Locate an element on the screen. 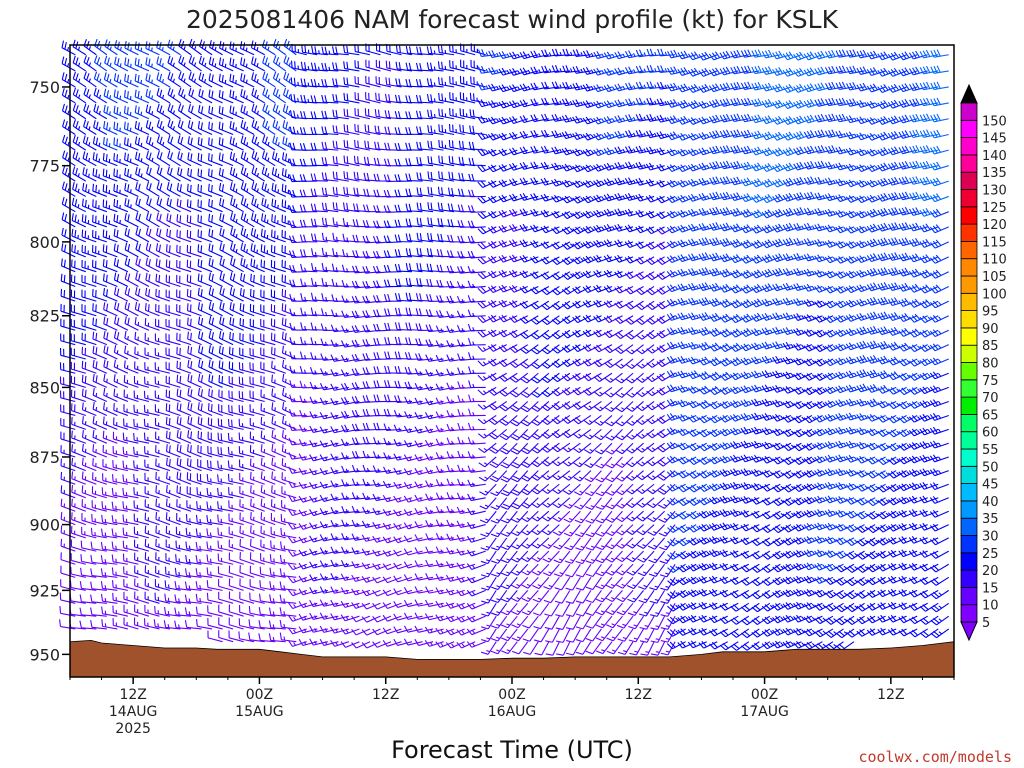  colorbar-label: 80 is located at coordinates (990, 364).